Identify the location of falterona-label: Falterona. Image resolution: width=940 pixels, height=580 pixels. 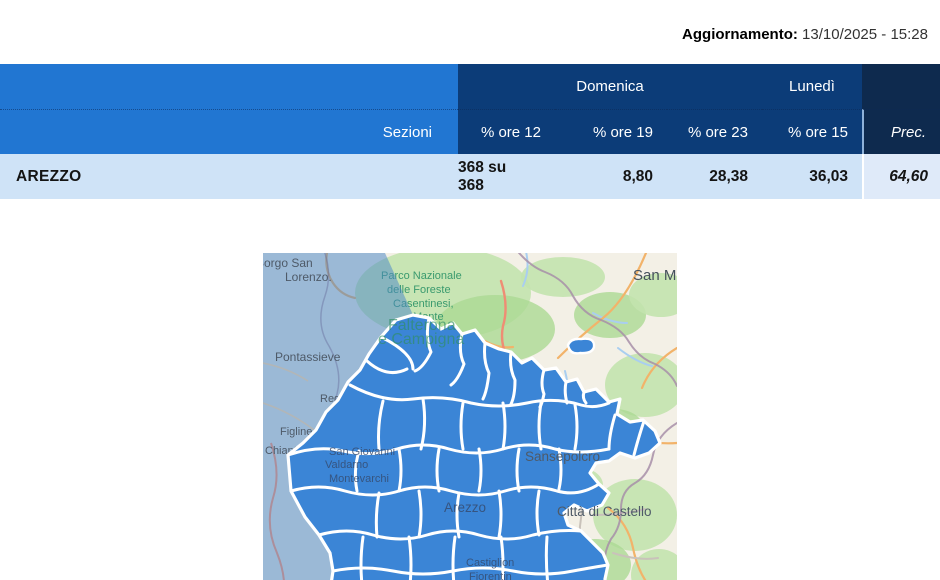
(422, 325).